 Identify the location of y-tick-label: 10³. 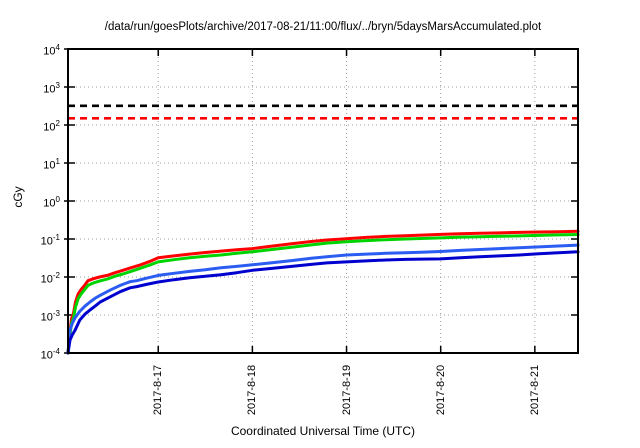
(51, 88).